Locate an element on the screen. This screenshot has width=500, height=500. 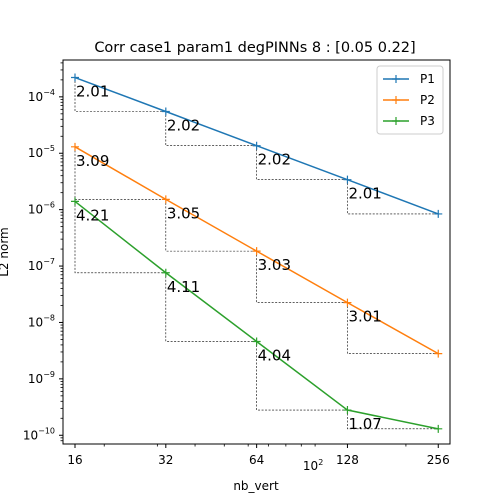
slope-label: 3.09 is located at coordinates (92, 161).